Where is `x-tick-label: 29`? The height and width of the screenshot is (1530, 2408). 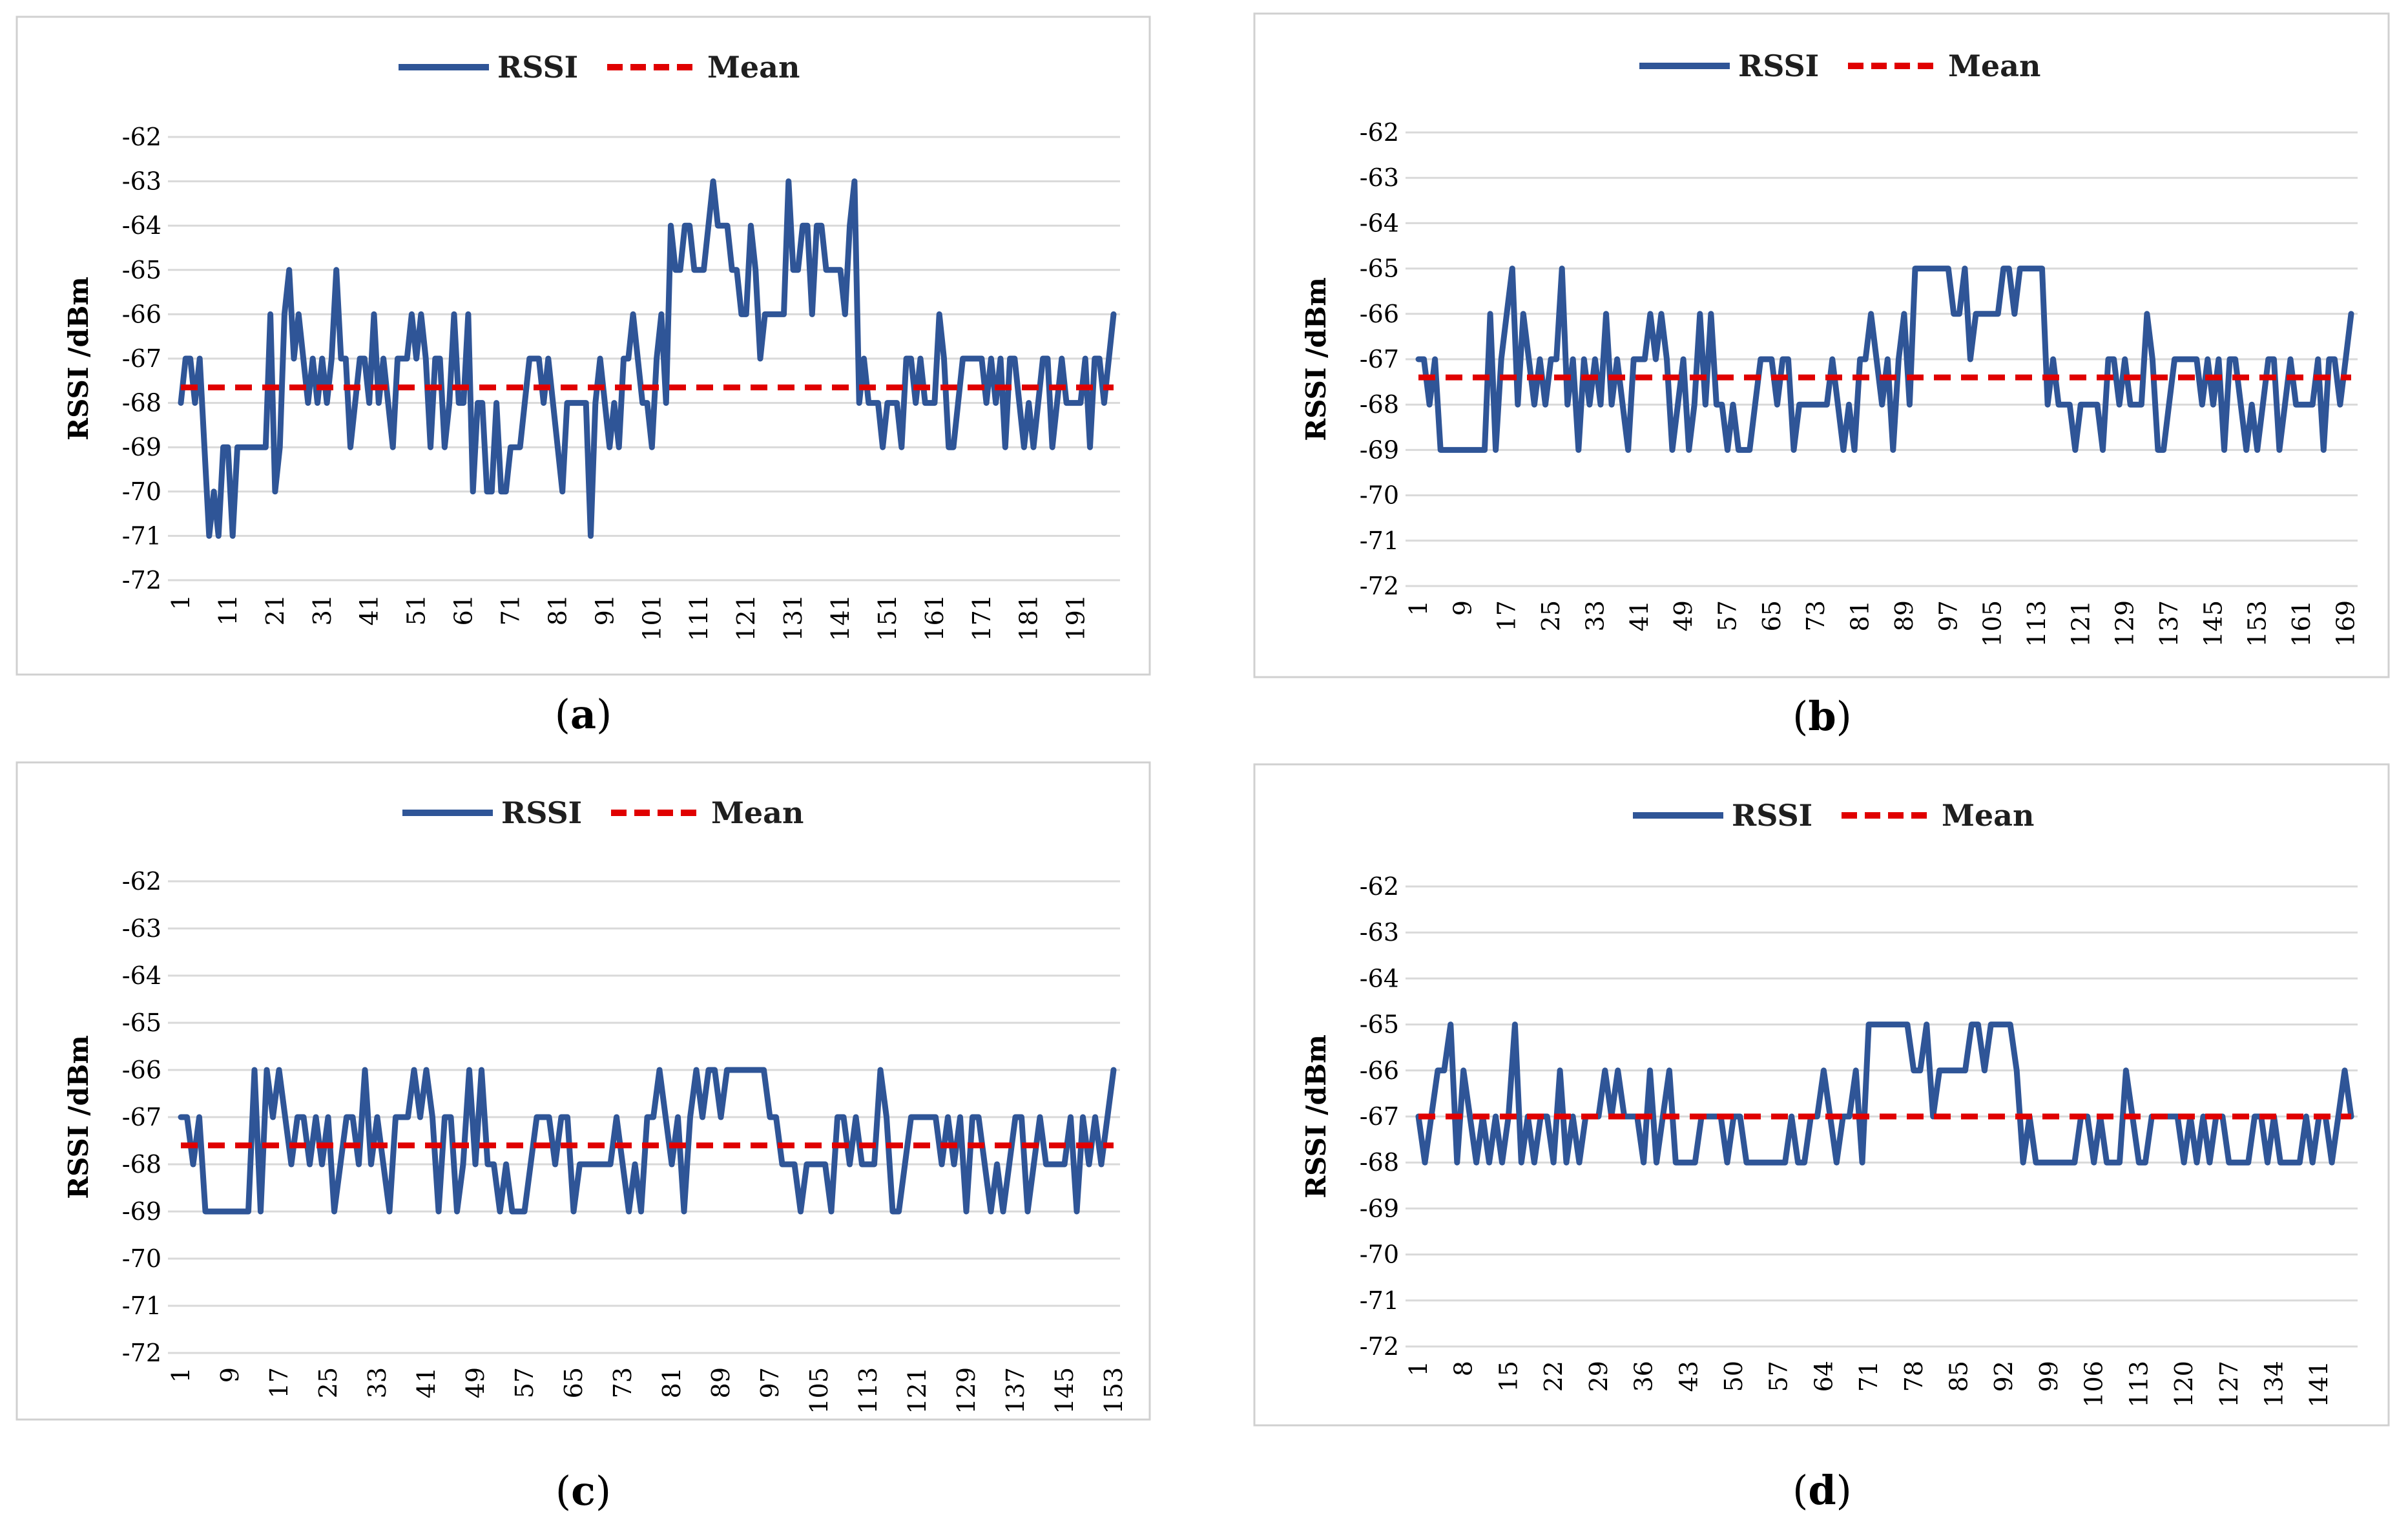 x-tick-label: 29 is located at coordinates (1598, 1377).